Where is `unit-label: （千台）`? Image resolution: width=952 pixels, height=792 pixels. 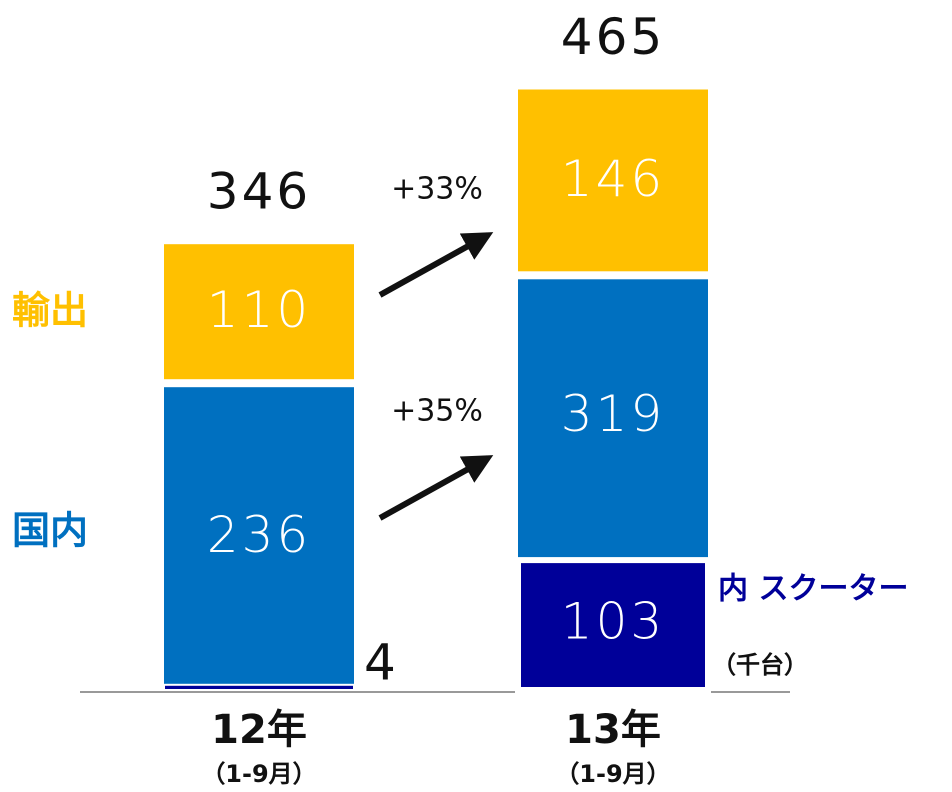
unit-label: （千台） is located at coordinates (760, 665).